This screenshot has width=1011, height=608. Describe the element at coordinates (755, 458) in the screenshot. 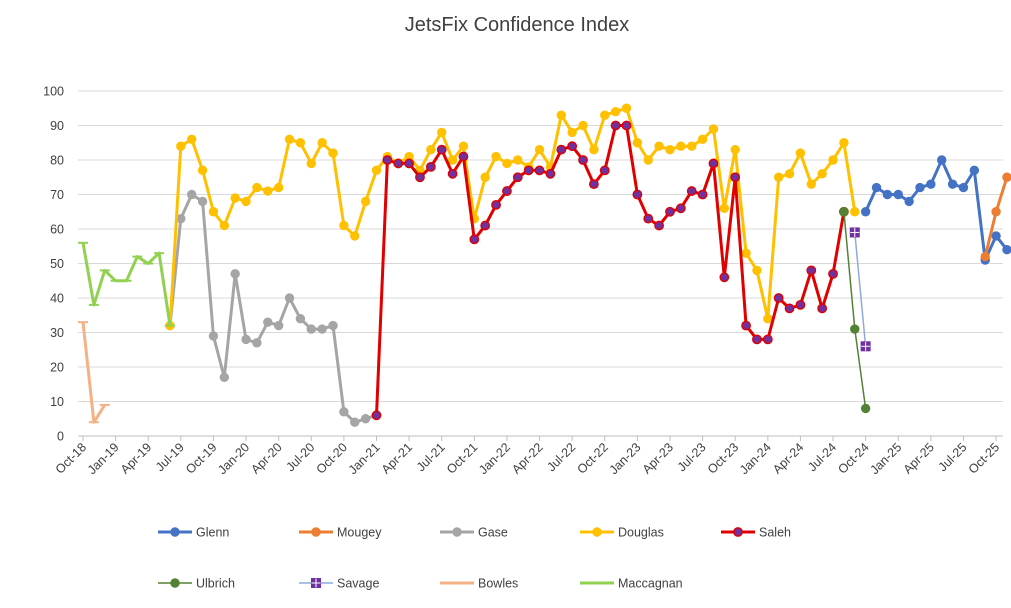

I see `x-tick-label: Jan-24` at that location.